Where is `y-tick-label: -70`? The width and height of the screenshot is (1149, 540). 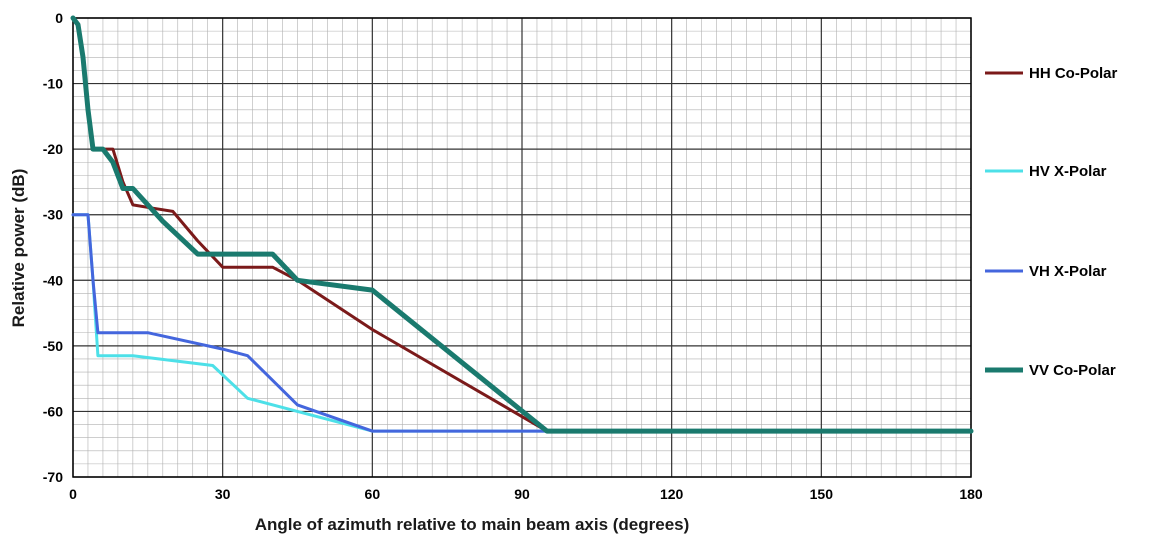
y-tick-label: -70 is located at coordinates (53, 477).